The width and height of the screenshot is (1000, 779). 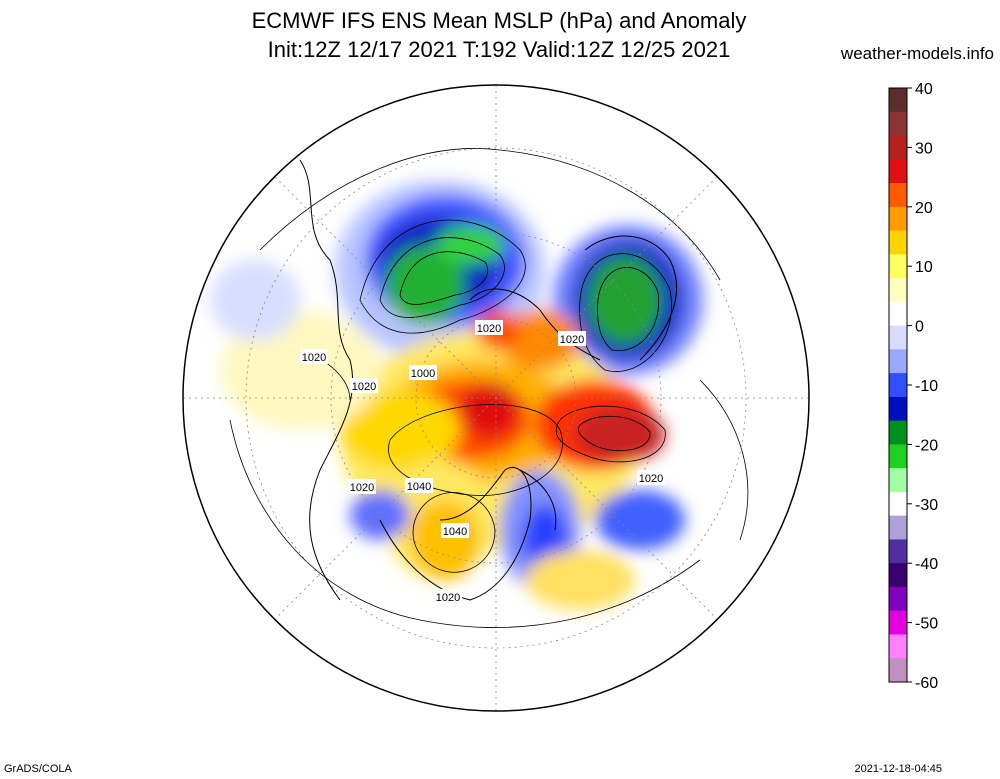 I want to click on colorbar-tick-label: 0, so click(x=919, y=327).